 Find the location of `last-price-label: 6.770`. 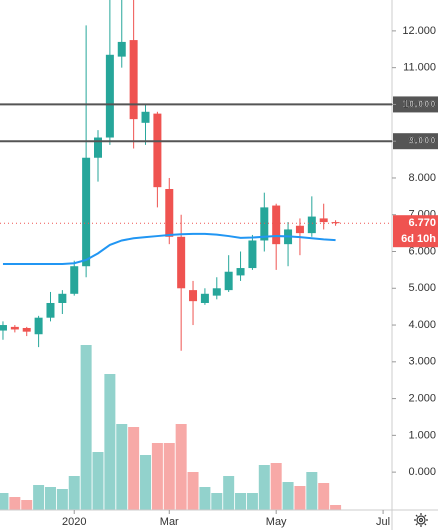

last-price-label: 6.770 is located at coordinates (422, 223).